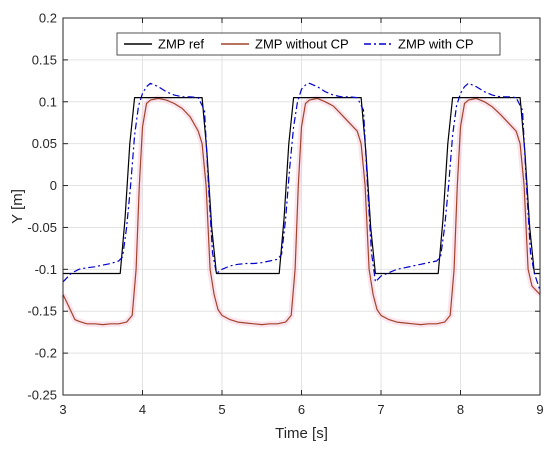  What do you see at coordinates (42, 311) in the screenshot?
I see `y-tick-label: -0.15` at bounding box center [42, 311].